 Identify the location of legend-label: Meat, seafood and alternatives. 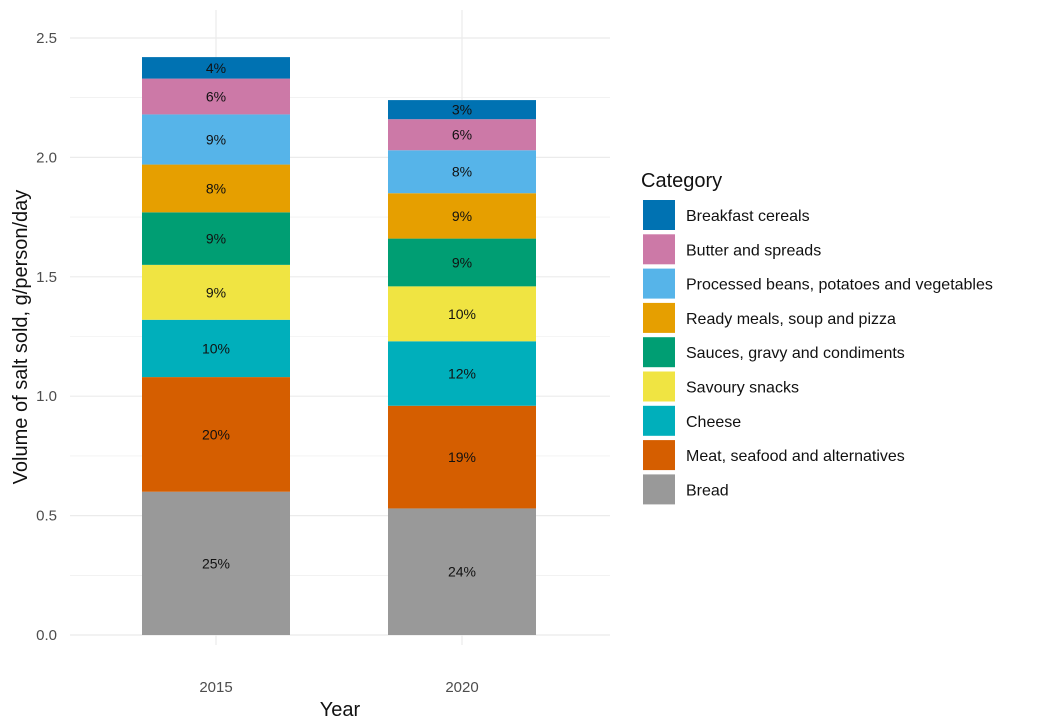
(795, 456).